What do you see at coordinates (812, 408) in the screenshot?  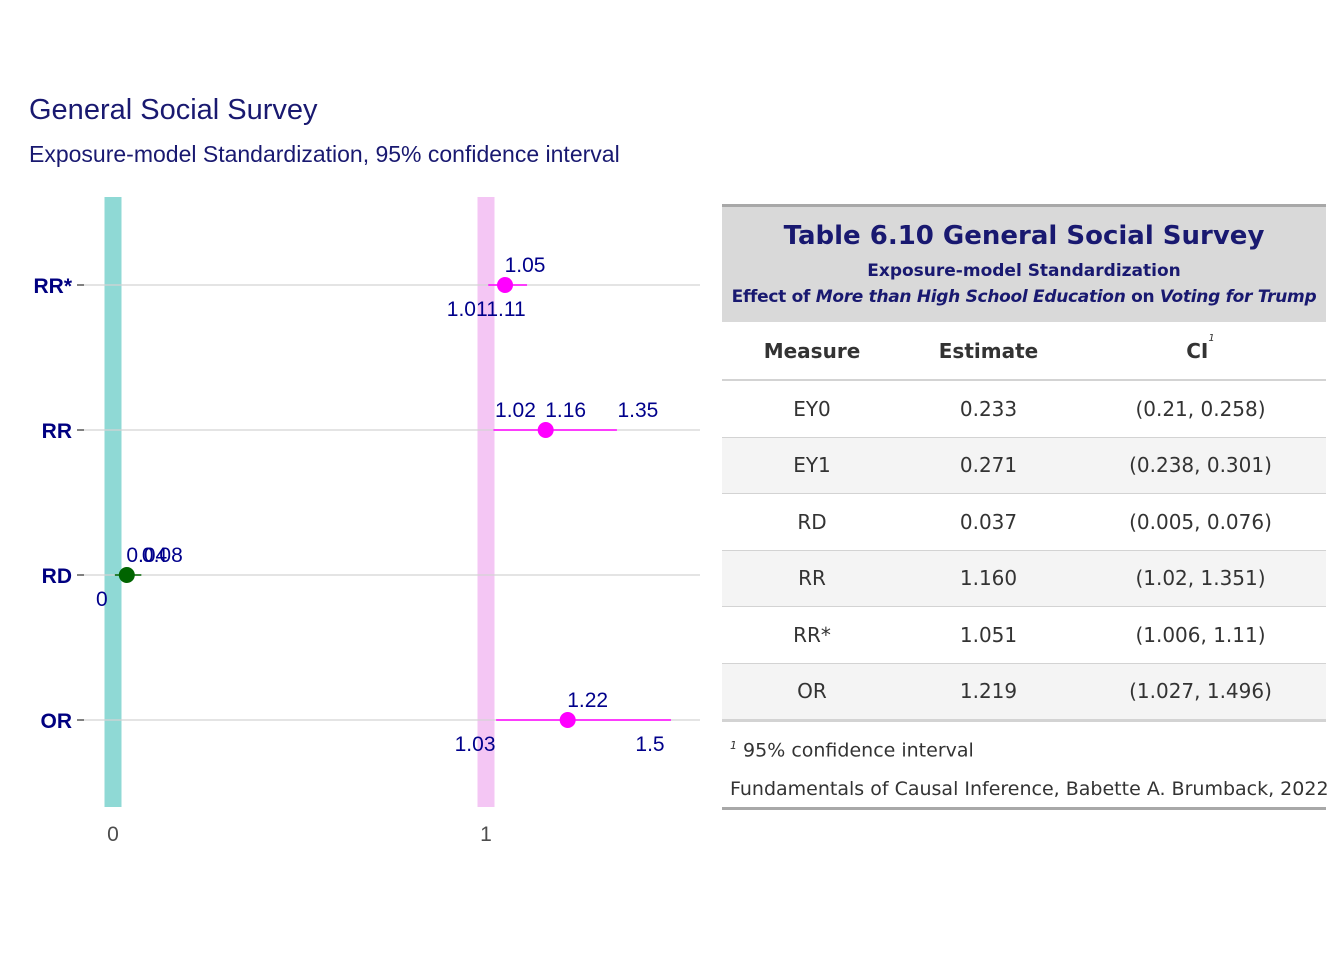 I see `cell-measure: EY0` at bounding box center [812, 408].